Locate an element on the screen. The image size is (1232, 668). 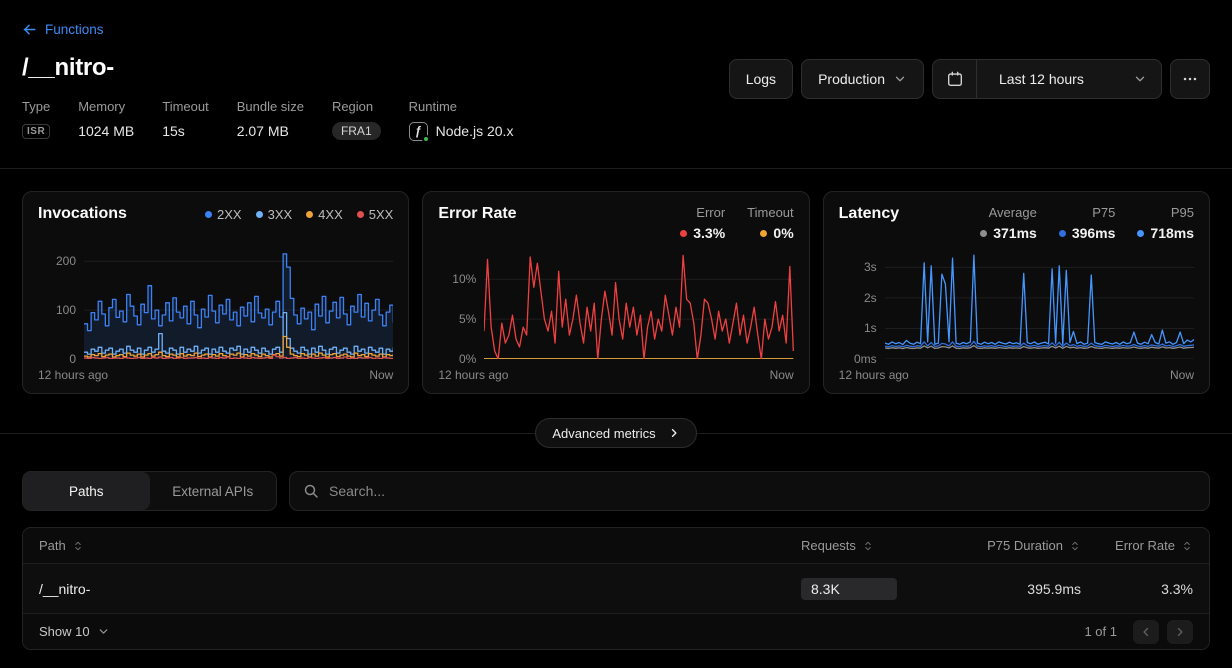
previous-page-button is located at coordinates (1146, 631).